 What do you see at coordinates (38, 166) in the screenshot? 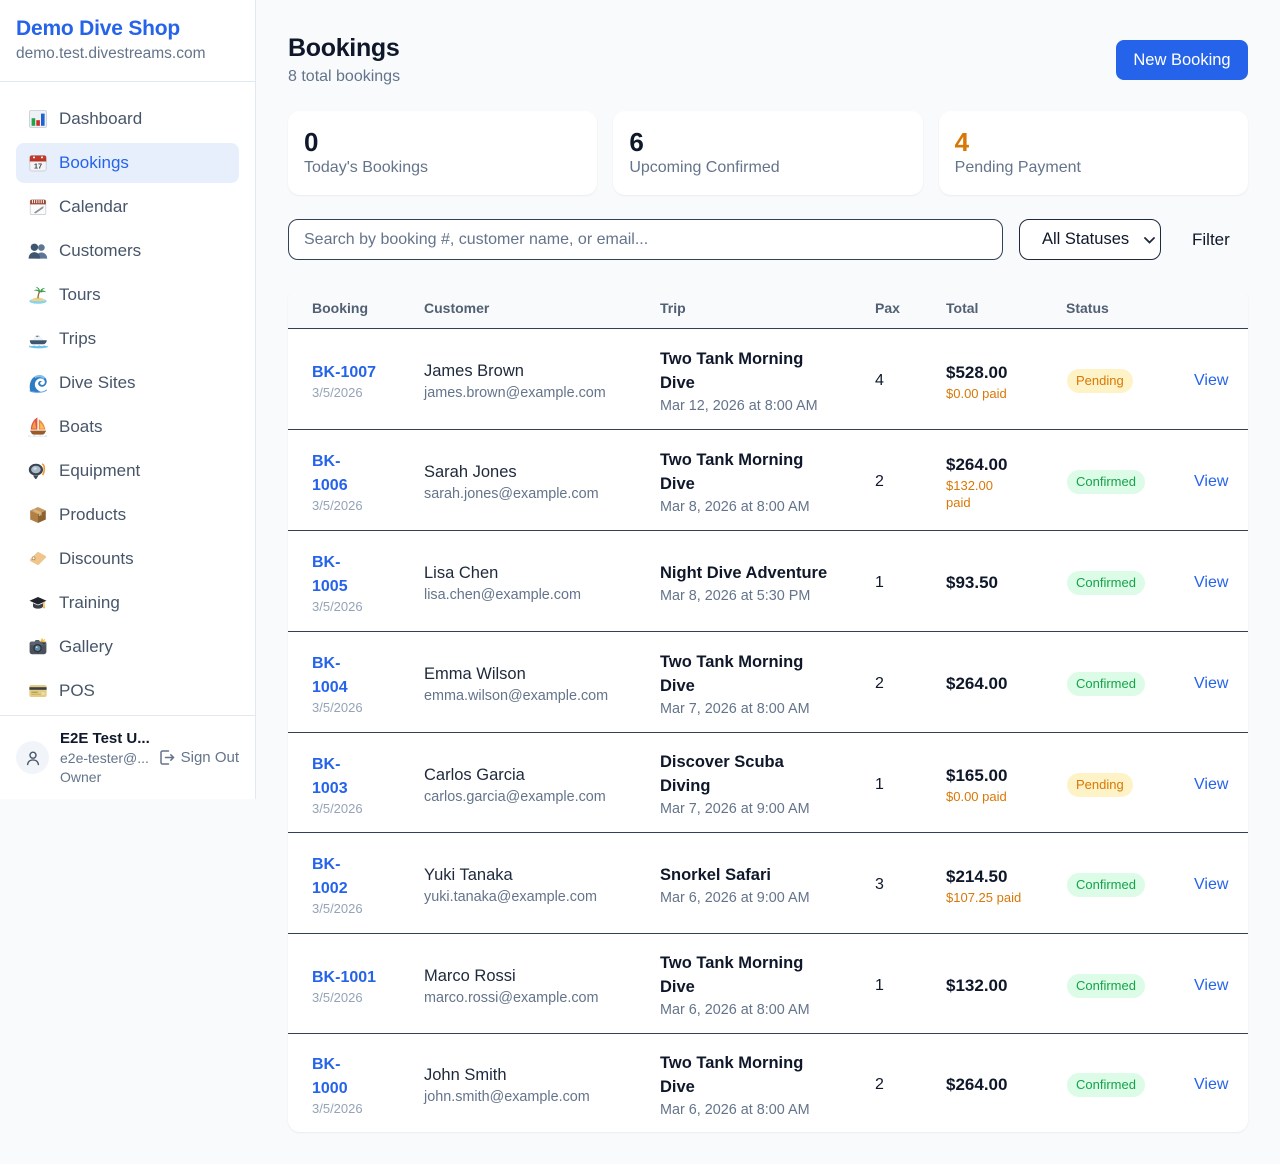
I see `svg-text: 17` at bounding box center [38, 166].